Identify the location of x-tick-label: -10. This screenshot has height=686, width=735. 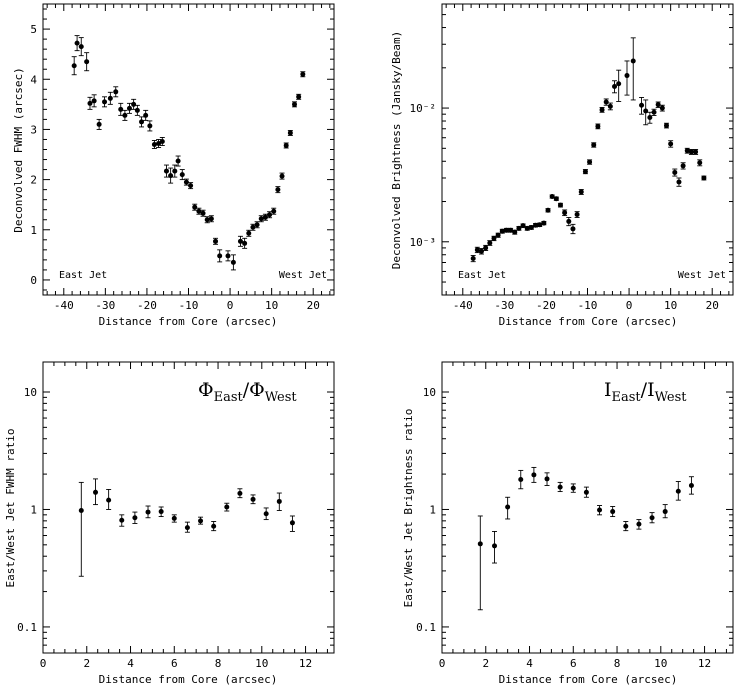
(189, 305).